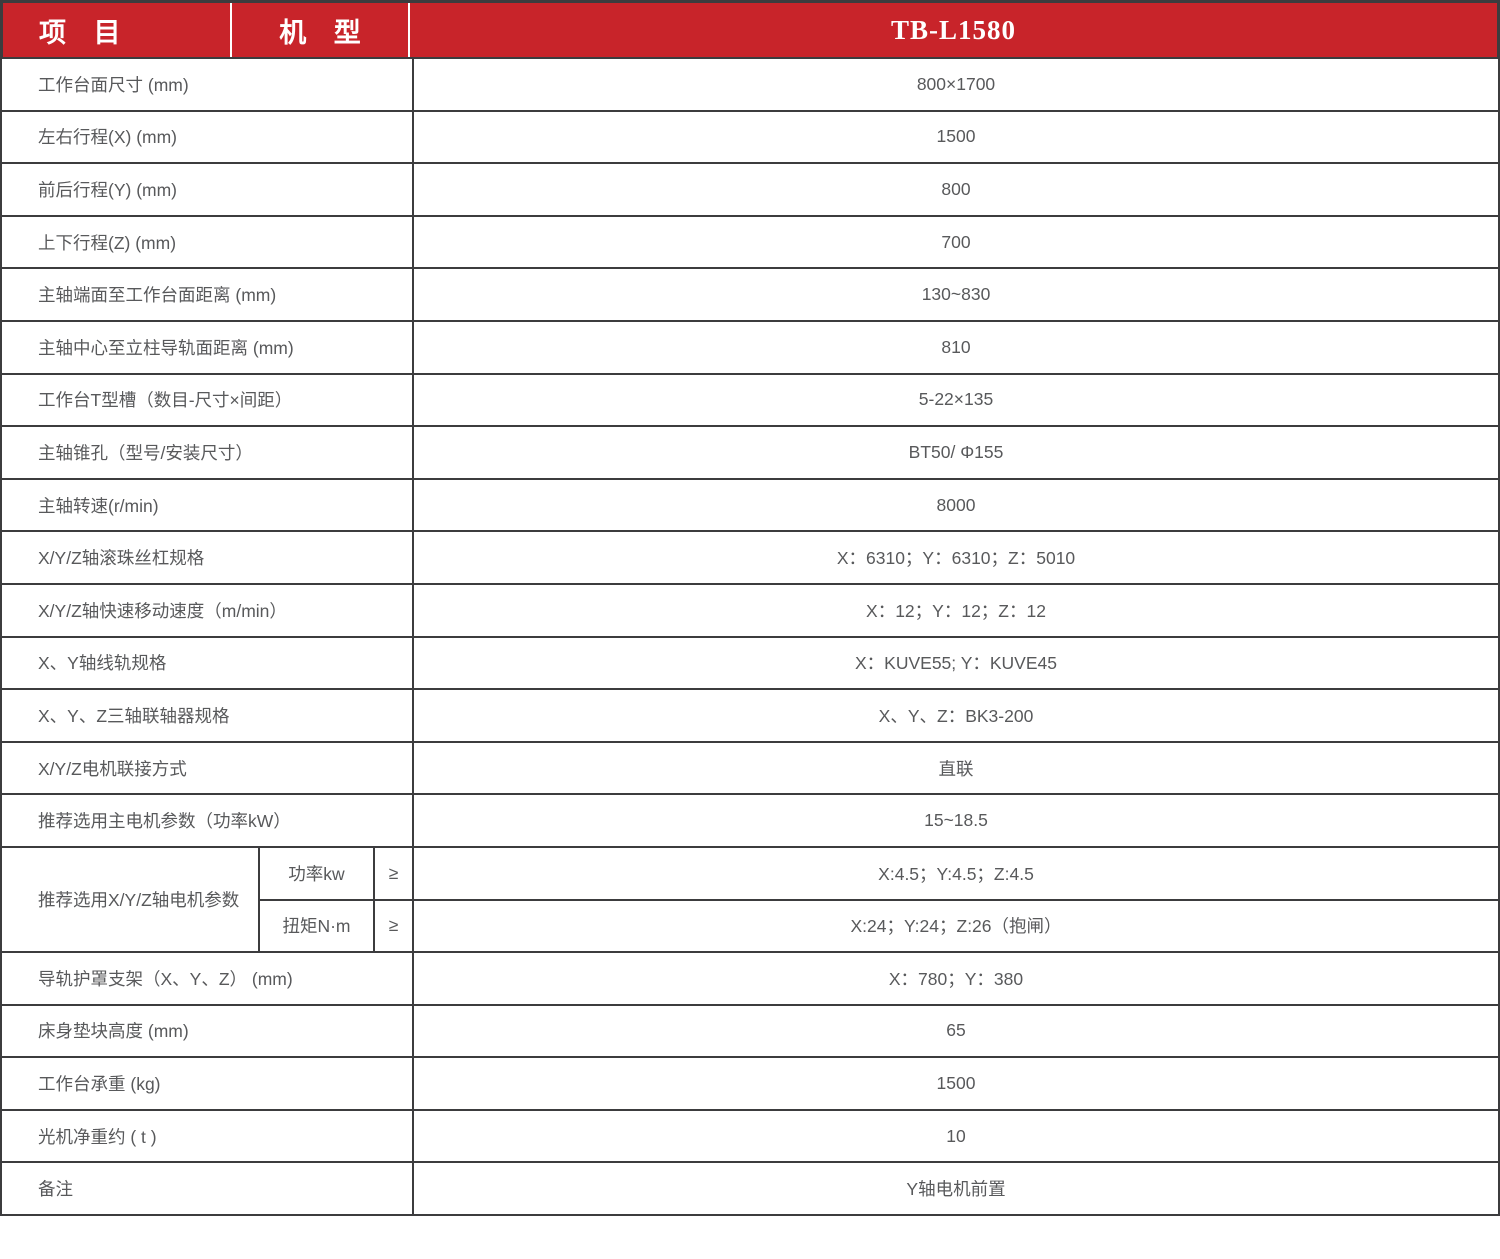  What do you see at coordinates (130, 899) in the screenshot?
I see `motor-group-label: 推荐选用X/Y/Z轴电机参数` at bounding box center [130, 899].